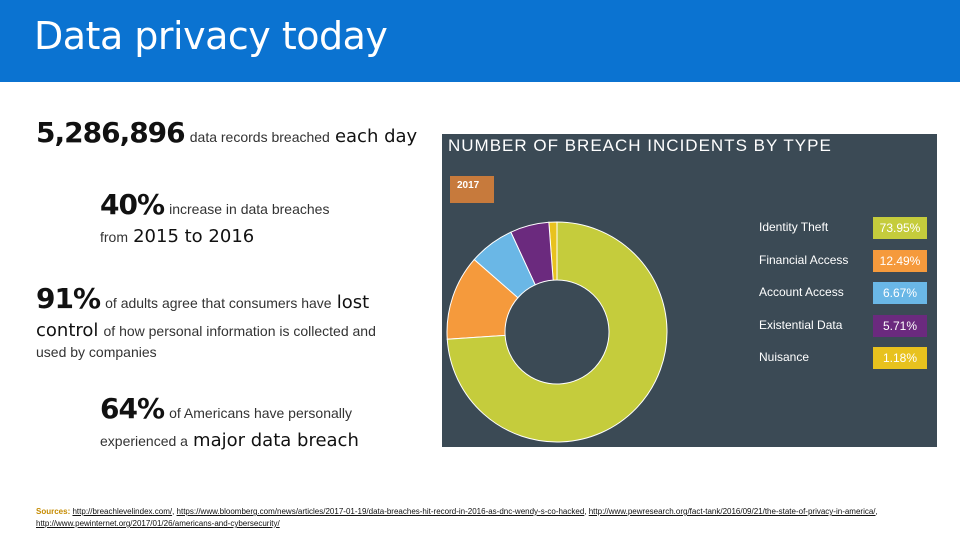 This screenshot has height=540, width=960. I want to click on legend-label-nuisance: Nuisance, so click(784, 357).